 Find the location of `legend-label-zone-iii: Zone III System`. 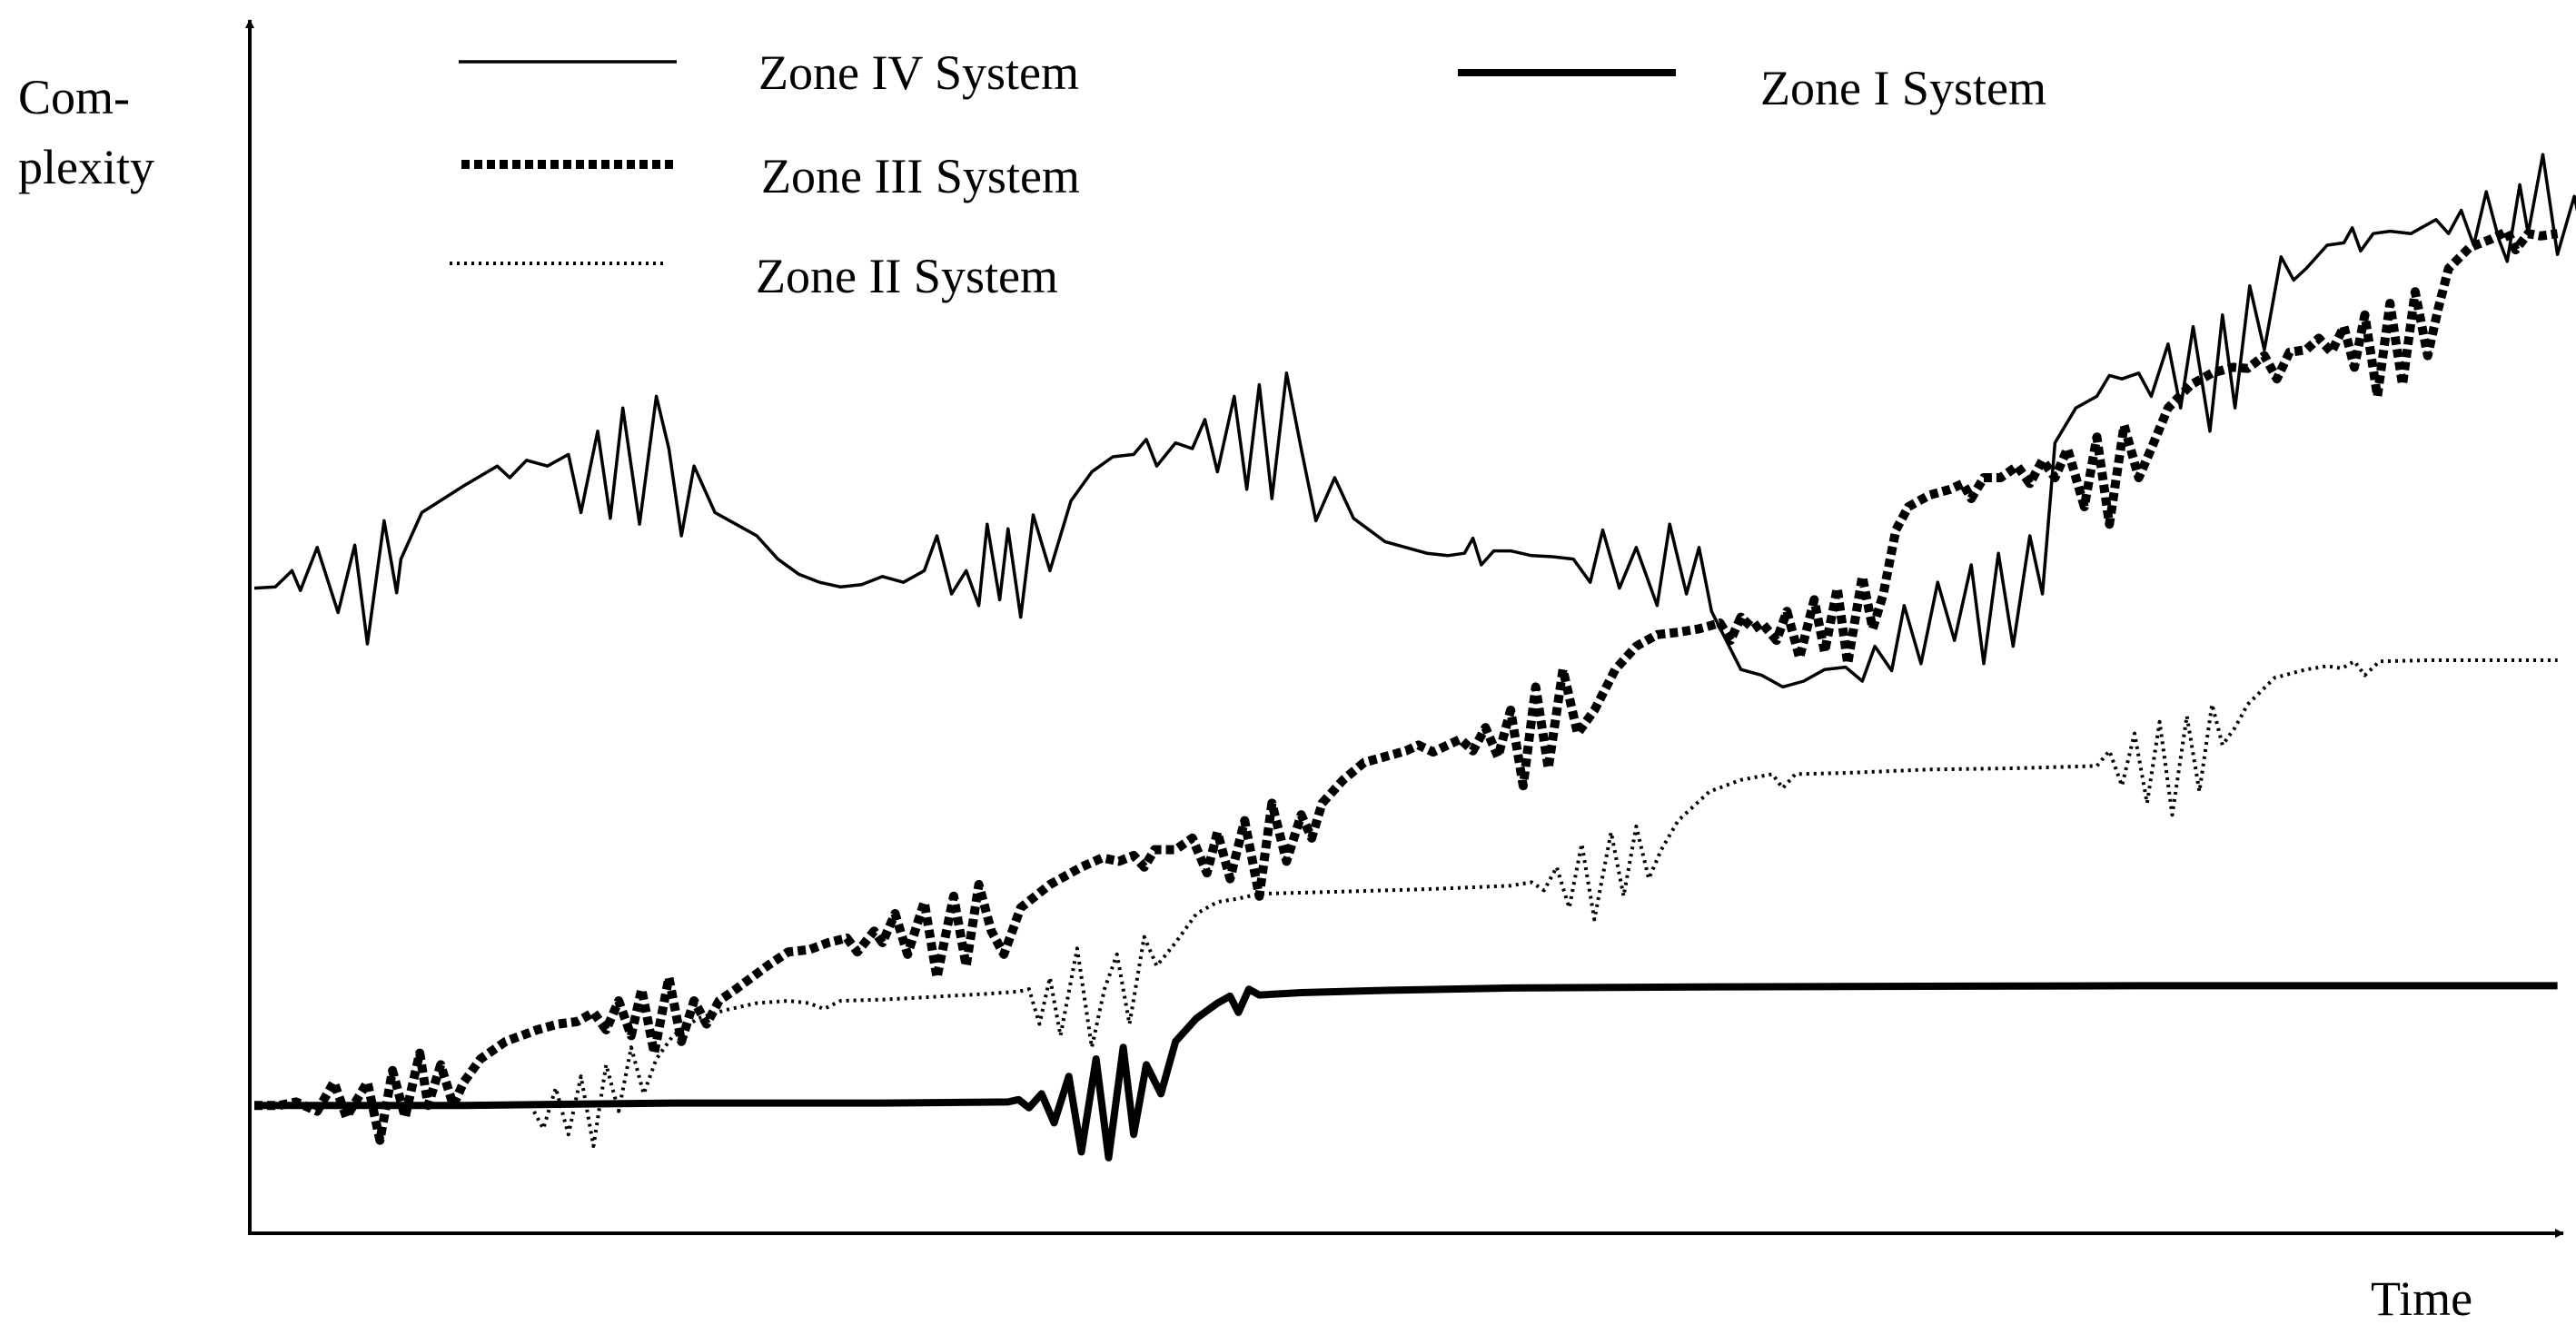

legend-label-zone-iii: Zone III System is located at coordinates (920, 176).